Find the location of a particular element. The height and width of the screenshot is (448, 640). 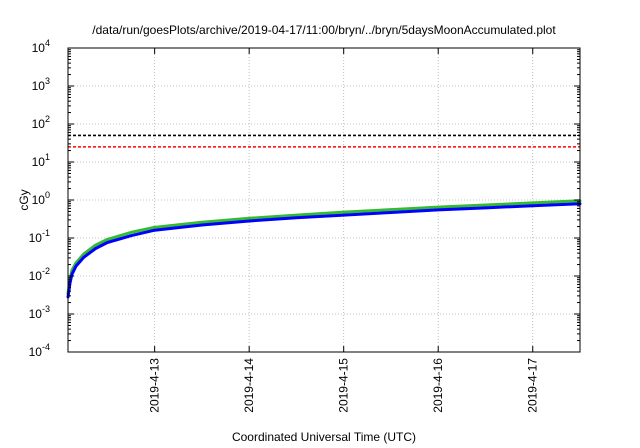

x-axis-label: Coordinated Universal Time (UTC) is located at coordinates (324, 437).